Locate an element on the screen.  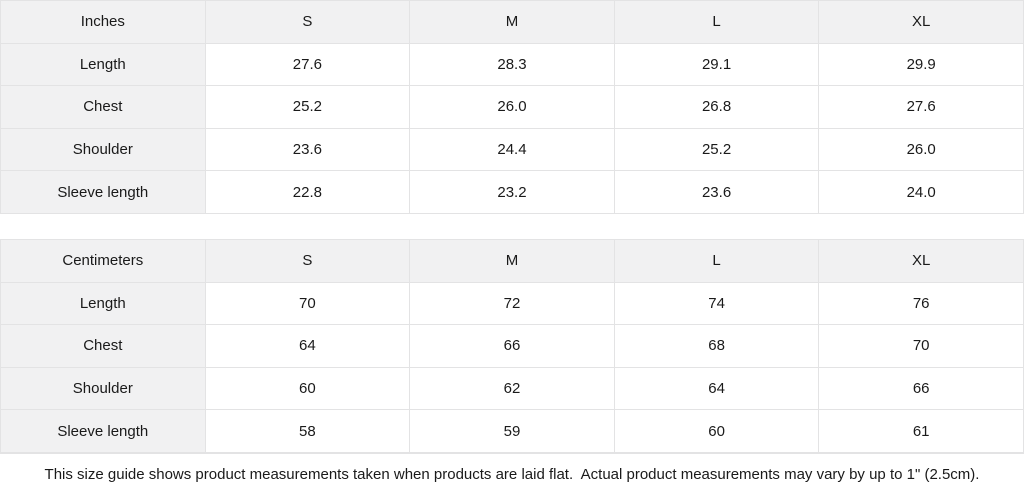
value-cell: 68 is located at coordinates (716, 346).